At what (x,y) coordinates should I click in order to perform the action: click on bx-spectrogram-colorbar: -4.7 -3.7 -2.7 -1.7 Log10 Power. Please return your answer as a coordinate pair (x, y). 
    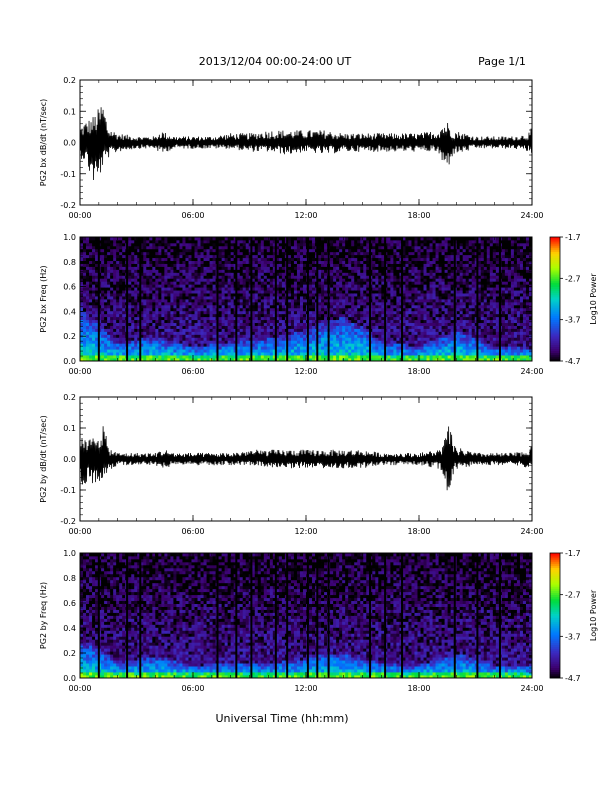
    Looking at the image, I should click on (573, 299).